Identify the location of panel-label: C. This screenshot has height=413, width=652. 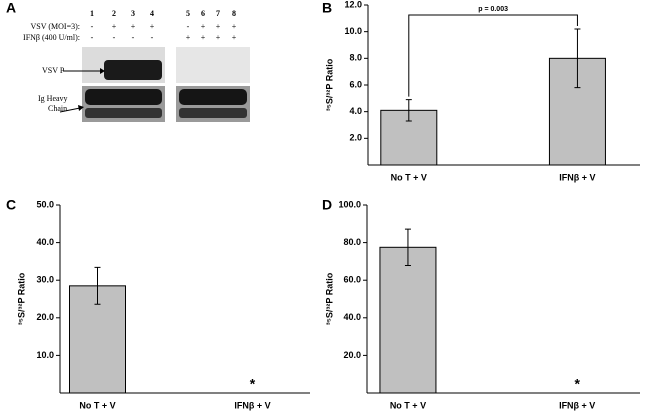
(11, 205).